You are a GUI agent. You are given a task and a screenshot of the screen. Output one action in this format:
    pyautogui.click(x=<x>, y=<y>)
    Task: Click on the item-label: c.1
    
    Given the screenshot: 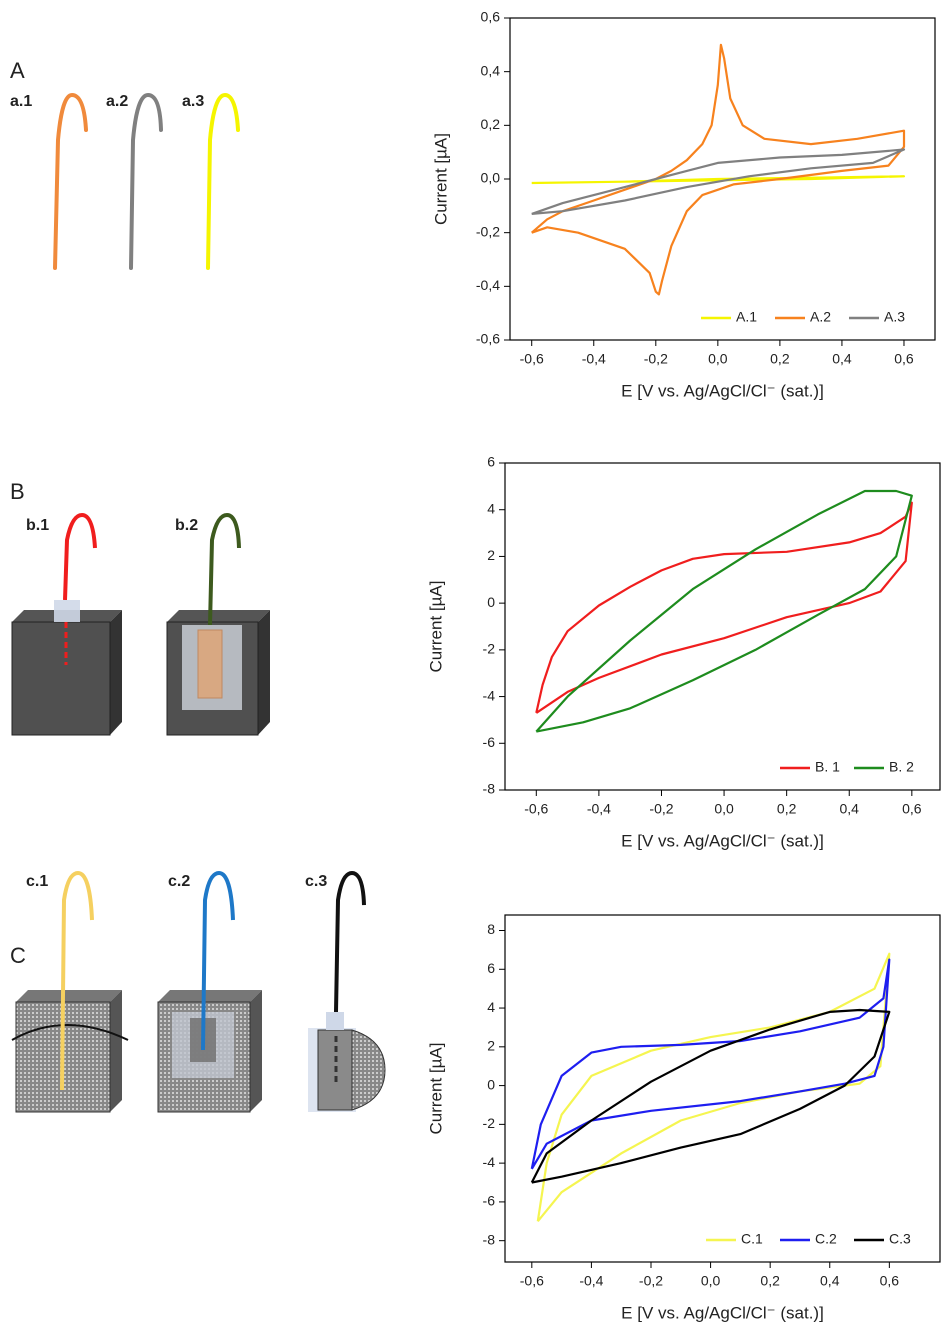 What is the action you would take?
    pyautogui.click(x=37, y=881)
    